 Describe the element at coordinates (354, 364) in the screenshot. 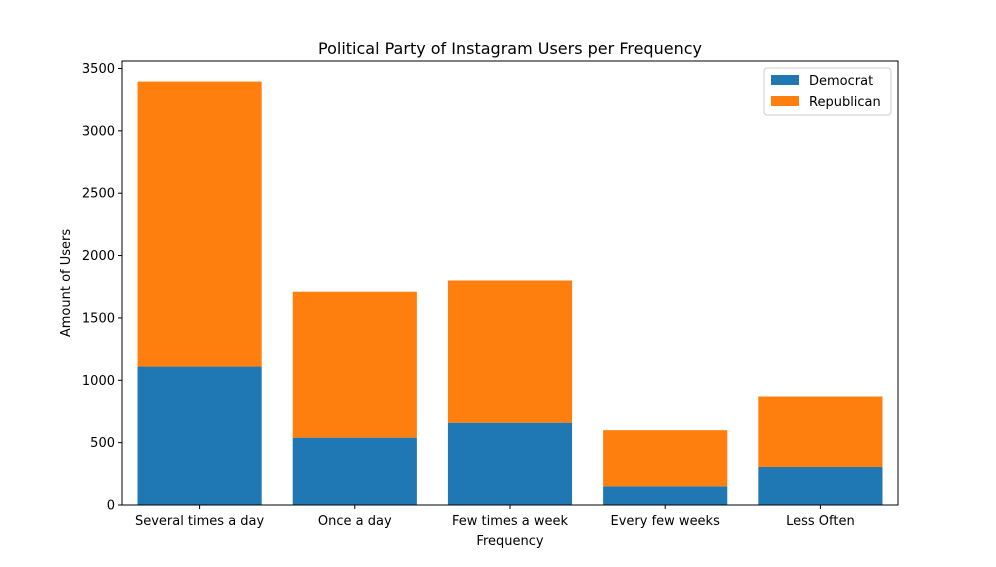

I see `bar-republican-once-a-day` at that location.